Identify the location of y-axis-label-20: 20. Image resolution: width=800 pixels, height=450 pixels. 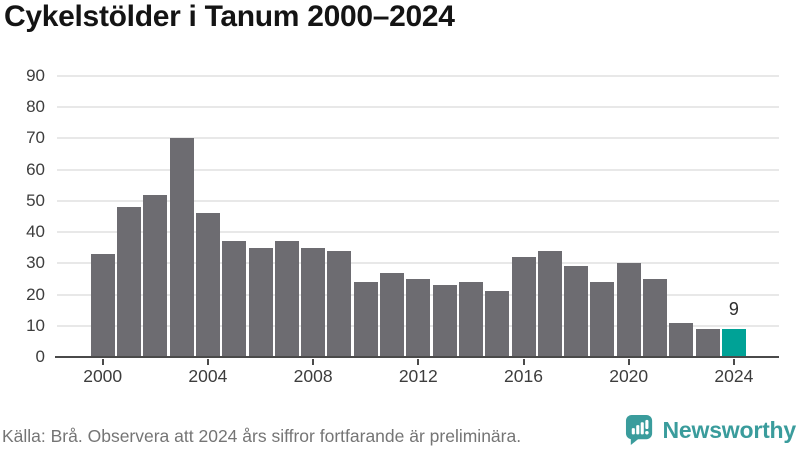
(35, 294).